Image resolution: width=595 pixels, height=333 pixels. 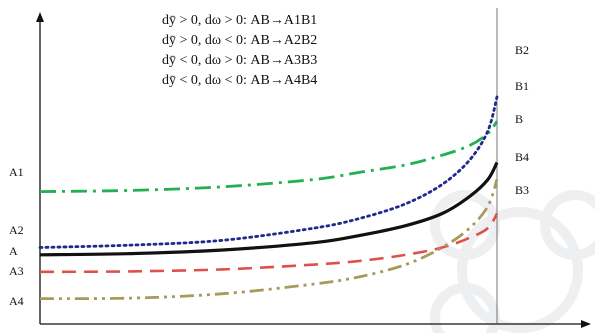 I want to click on legend-line-3: dȳ < 0, dω > 0: AB→A3B3, so click(x=239, y=60).